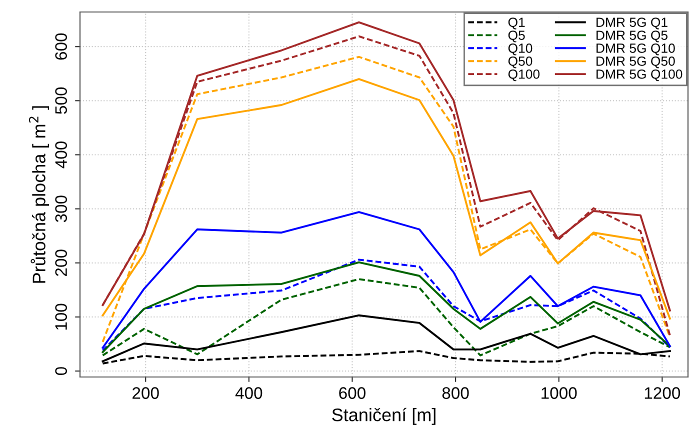 The height and width of the screenshot is (435, 691). What do you see at coordinates (639, 75) in the screenshot?
I see `legend-label: DMR 5G Q100` at bounding box center [639, 75].